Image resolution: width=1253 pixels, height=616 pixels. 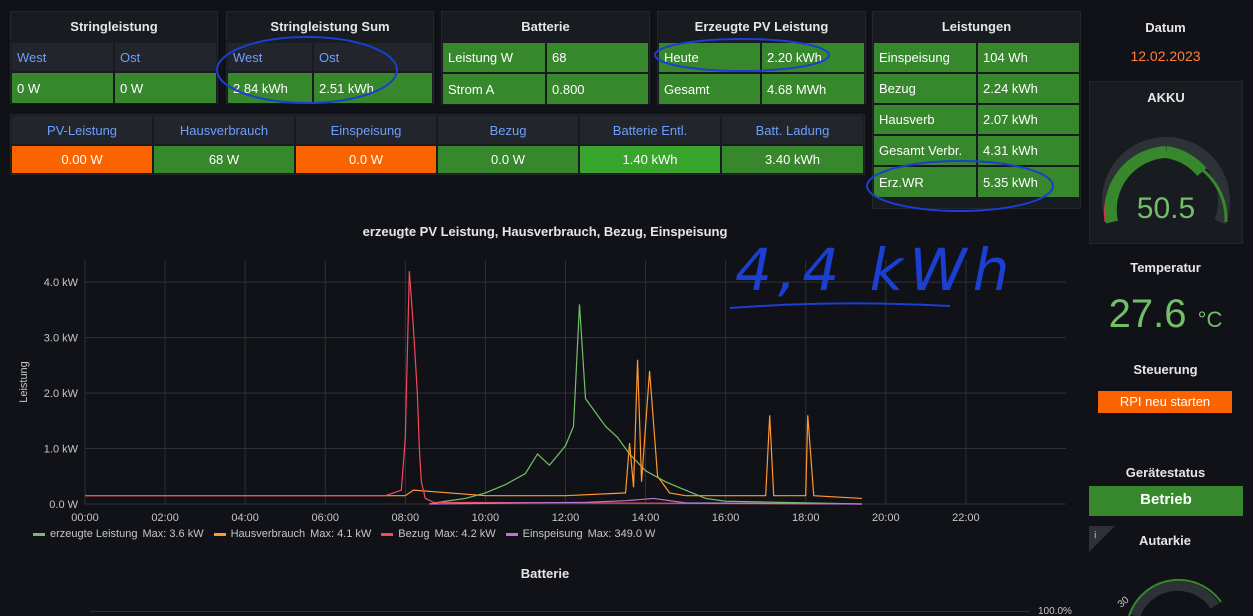 I want to click on header-hausverbrauch: Hausverbrauch, so click(x=224, y=130).